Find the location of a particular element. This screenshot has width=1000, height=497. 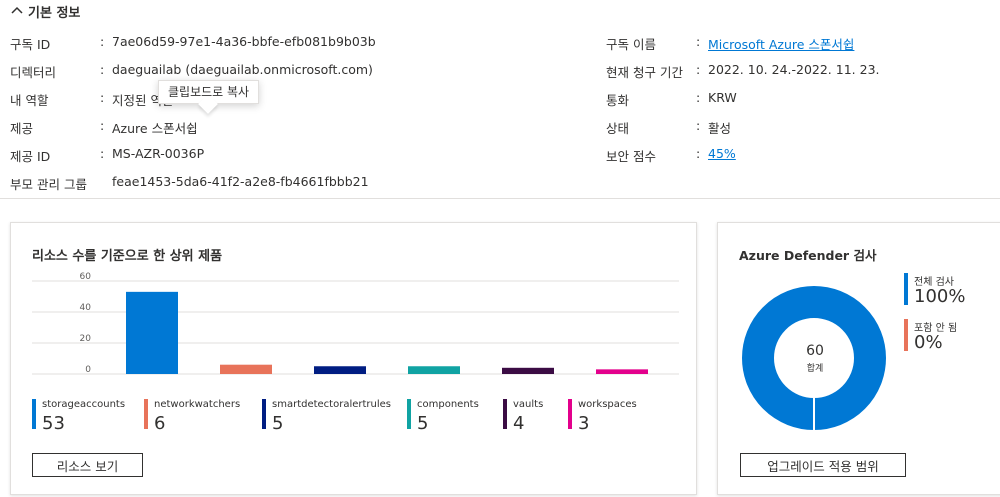

legend-label: workspaces is located at coordinates (607, 404).